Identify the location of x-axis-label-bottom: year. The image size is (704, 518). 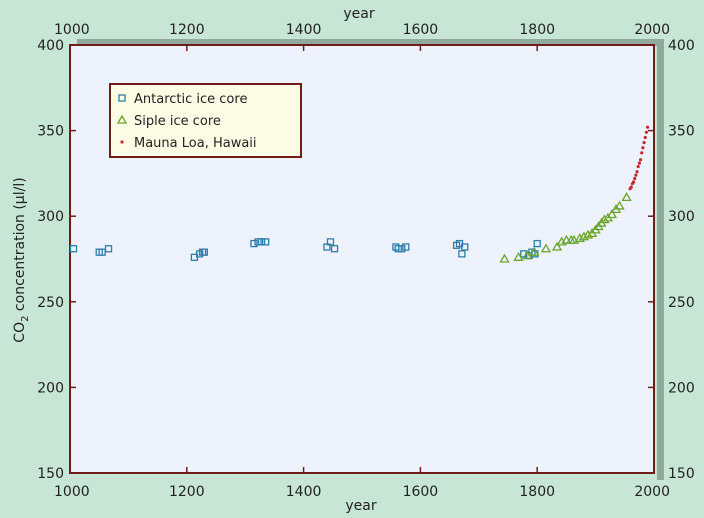
(360, 506).